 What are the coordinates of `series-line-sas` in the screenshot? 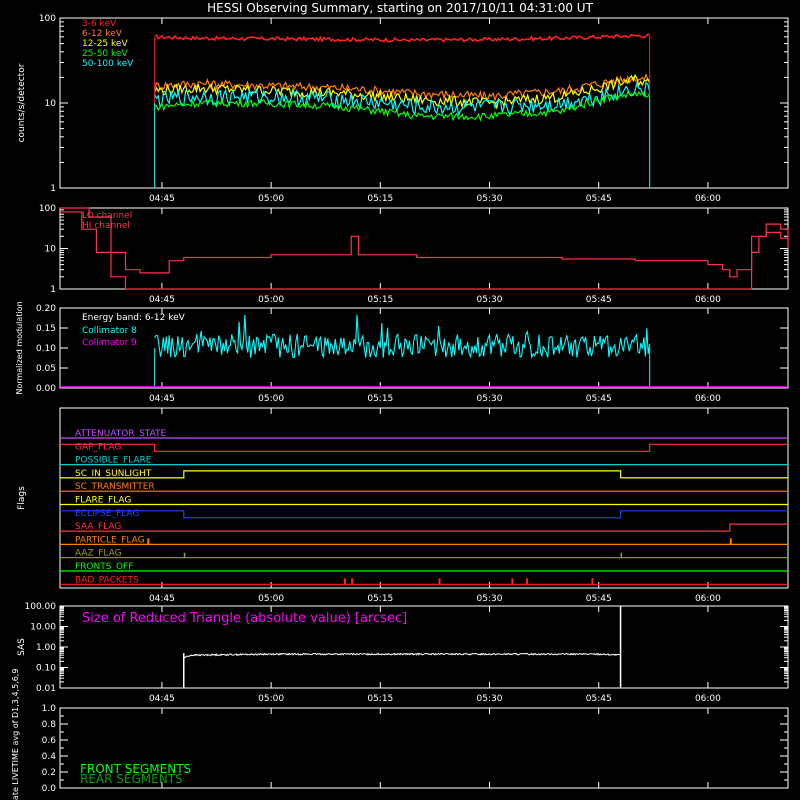 It's located at (402, 655).